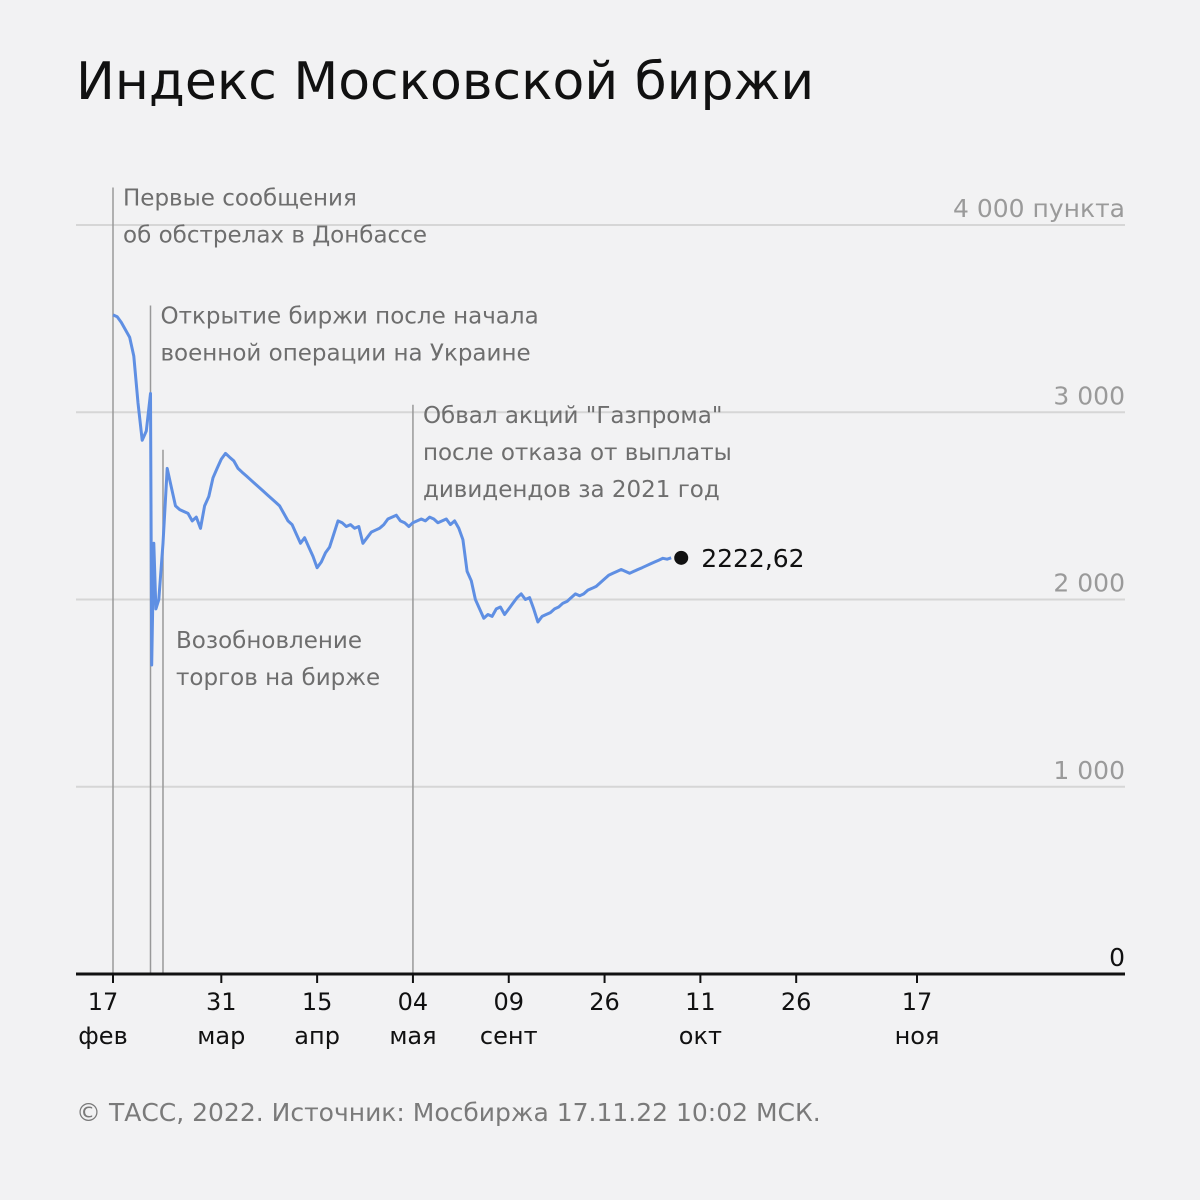  Describe the element at coordinates (572, 416) in the screenshot. I see `annotation-text: Обвал акций "Газпрома"` at that location.